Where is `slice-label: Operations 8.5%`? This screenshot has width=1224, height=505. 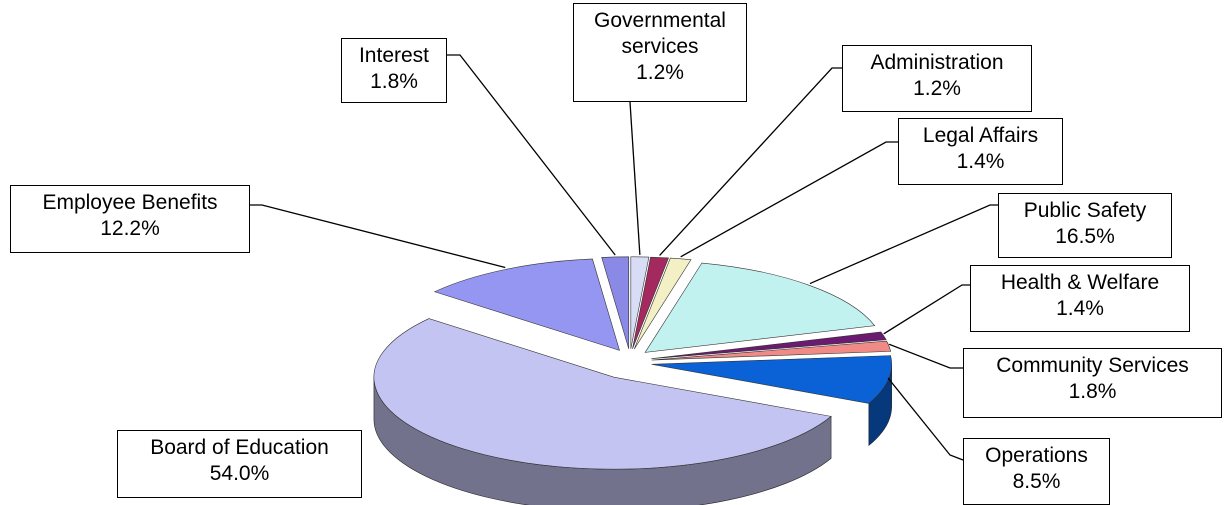 slice-label: Operations 8.5% is located at coordinates (1036, 471).